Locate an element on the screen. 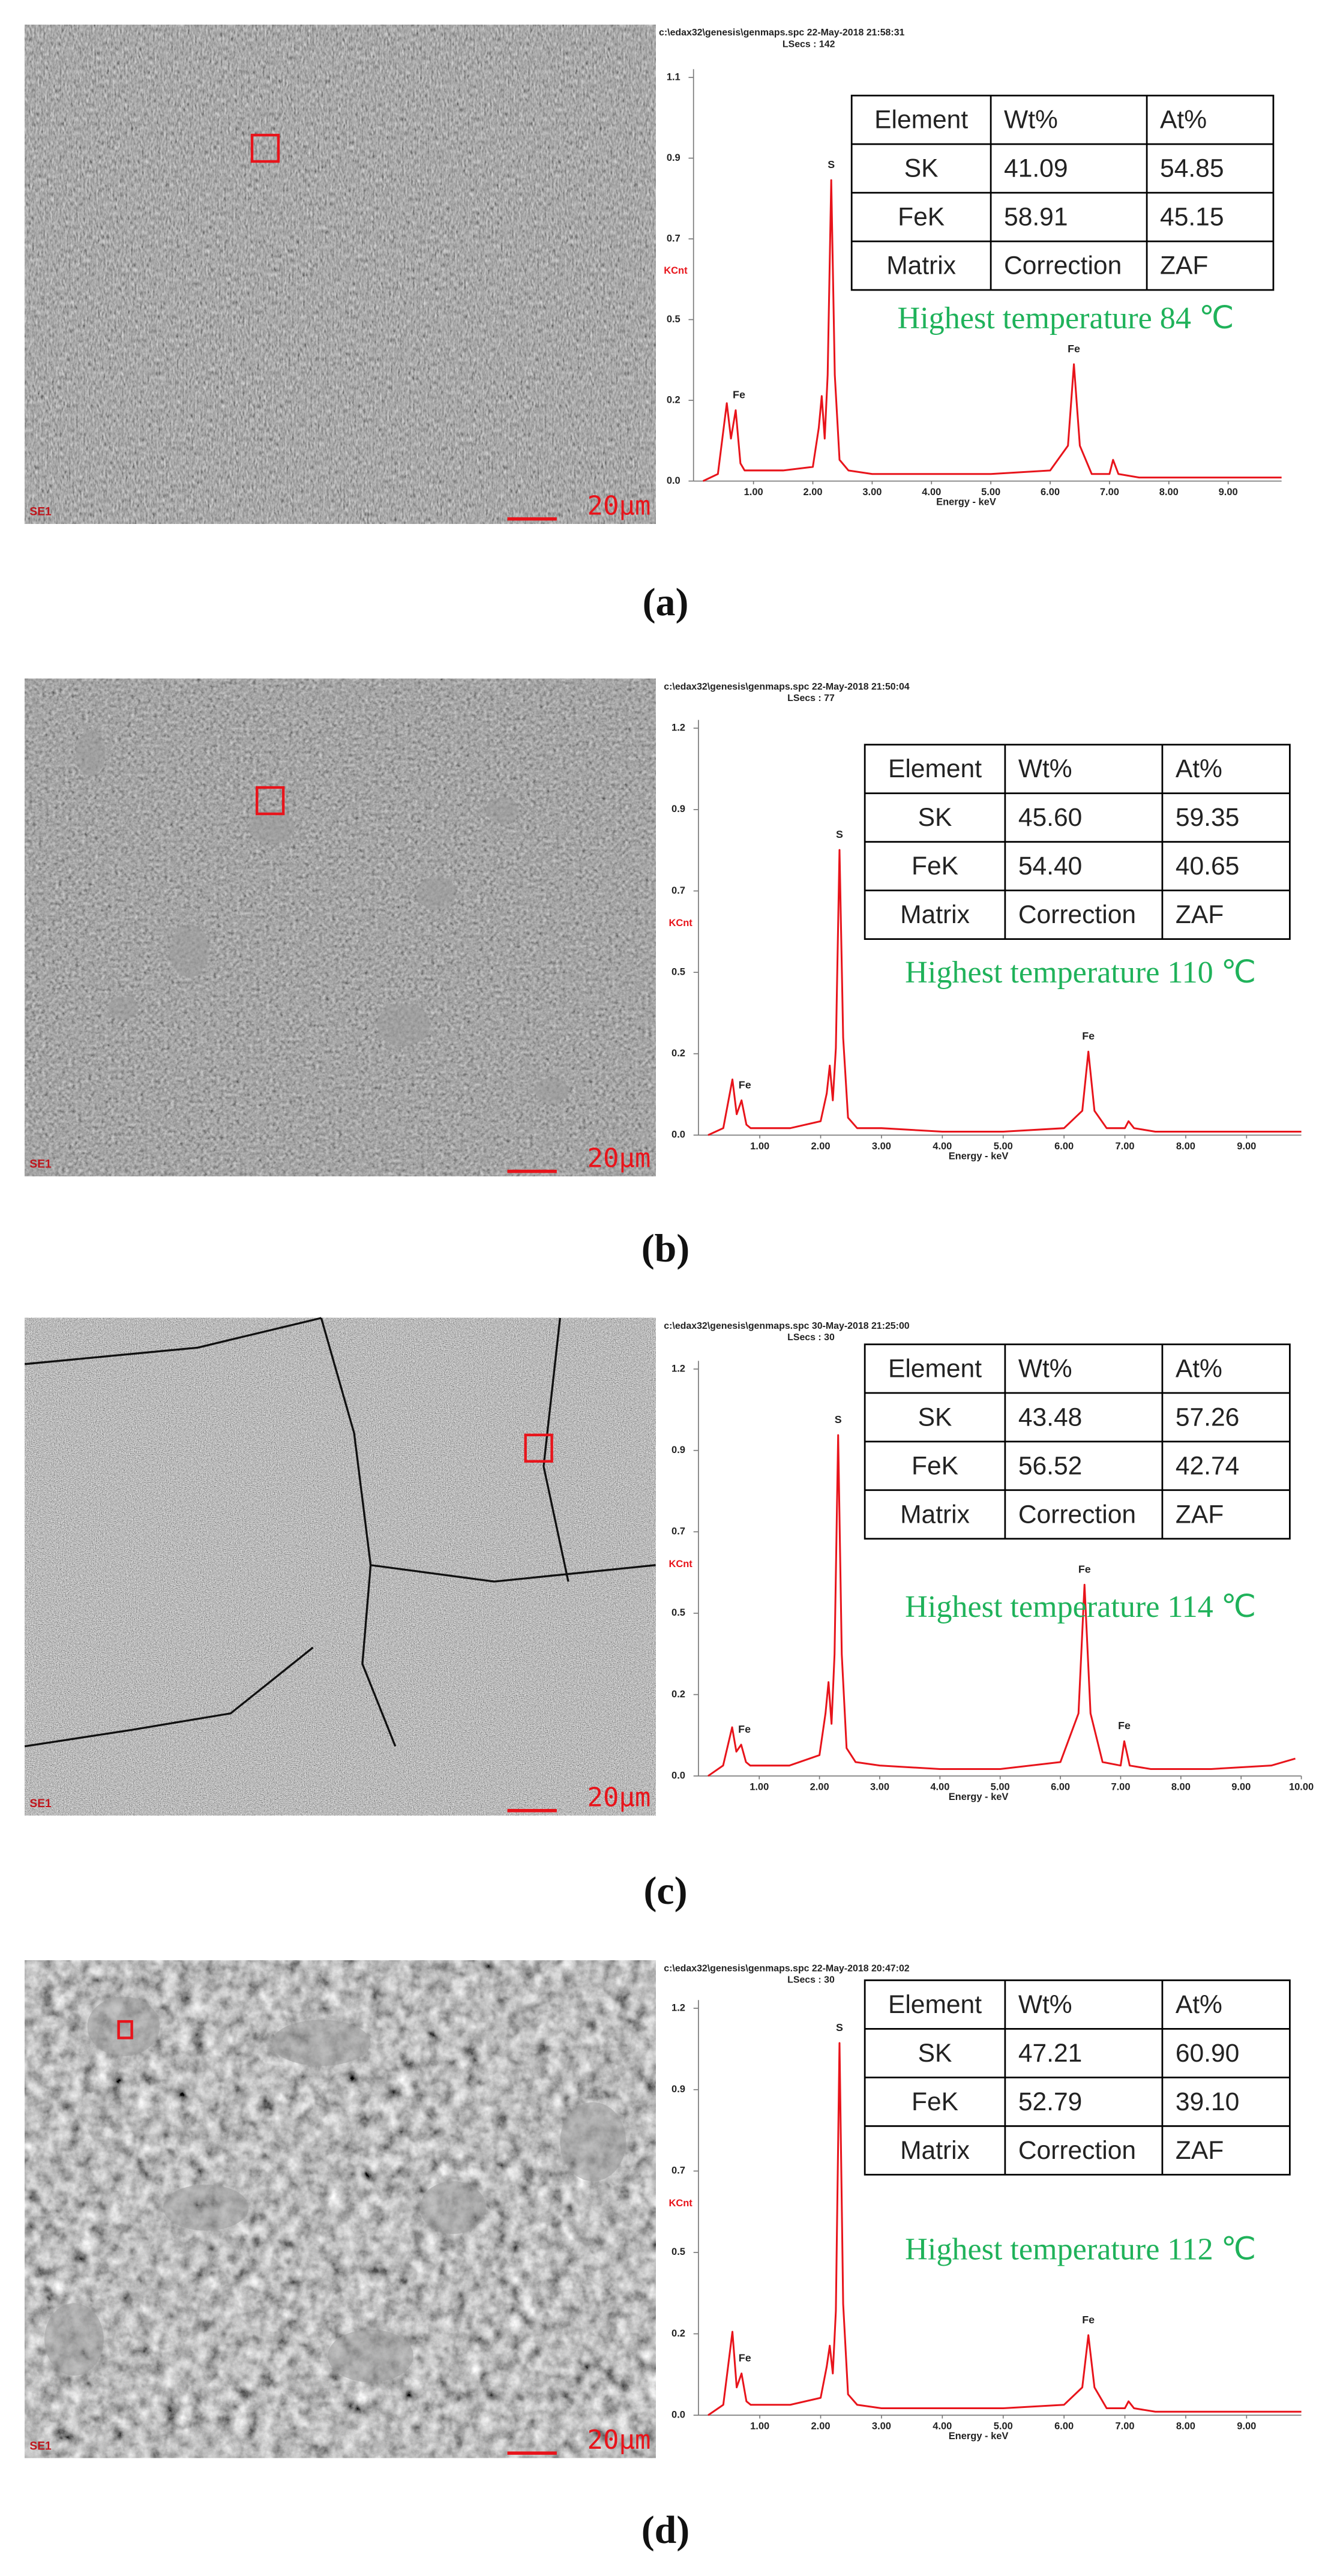  table-cell: 40.65 is located at coordinates (1207, 866).